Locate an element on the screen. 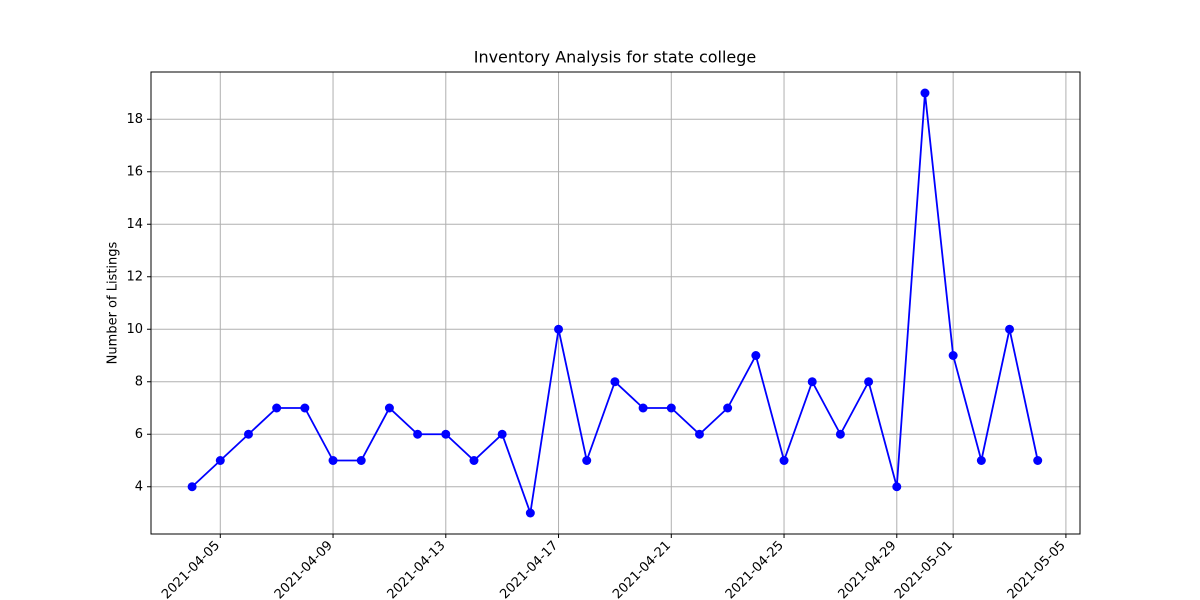 Image resolution: width=1200 pixels, height=600 pixels. x-tick-label: 2021-05-05 is located at coordinates (1037, 569).